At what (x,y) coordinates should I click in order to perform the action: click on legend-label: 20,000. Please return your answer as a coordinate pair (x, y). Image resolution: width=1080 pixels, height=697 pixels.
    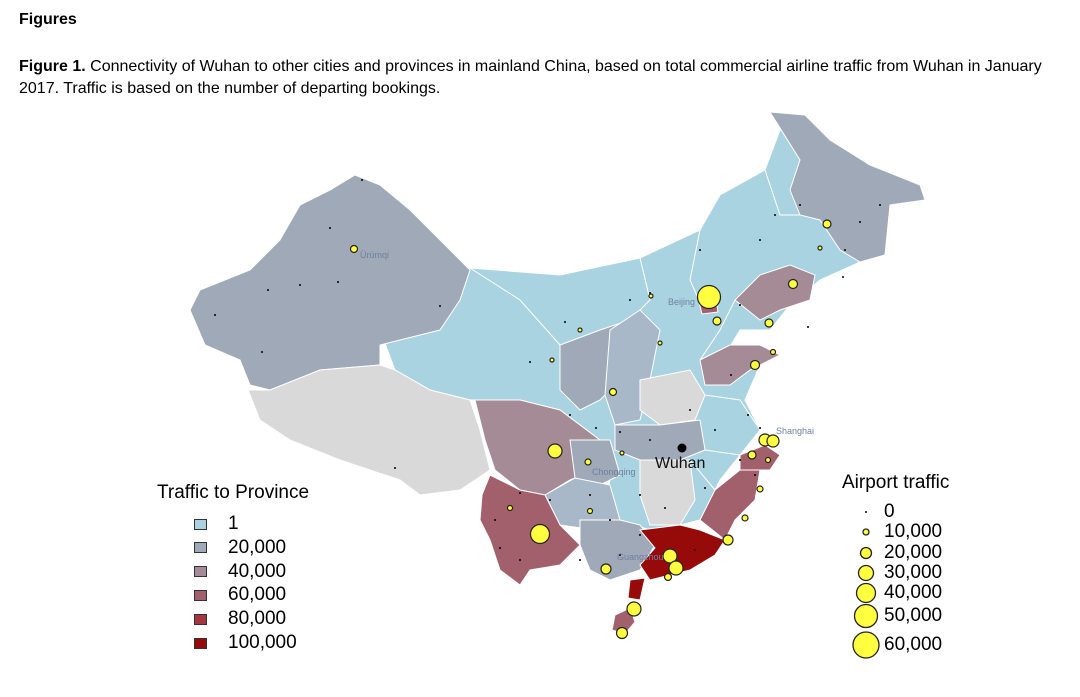
    Looking at the image, I should click on (257, 547).